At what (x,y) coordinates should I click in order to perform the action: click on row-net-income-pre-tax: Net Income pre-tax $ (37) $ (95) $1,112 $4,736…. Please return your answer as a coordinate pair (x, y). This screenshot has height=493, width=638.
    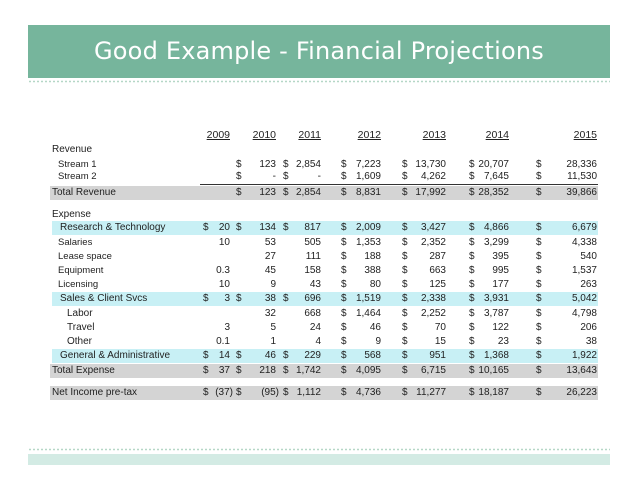
    Looking at the image, I should click on (324, 393).